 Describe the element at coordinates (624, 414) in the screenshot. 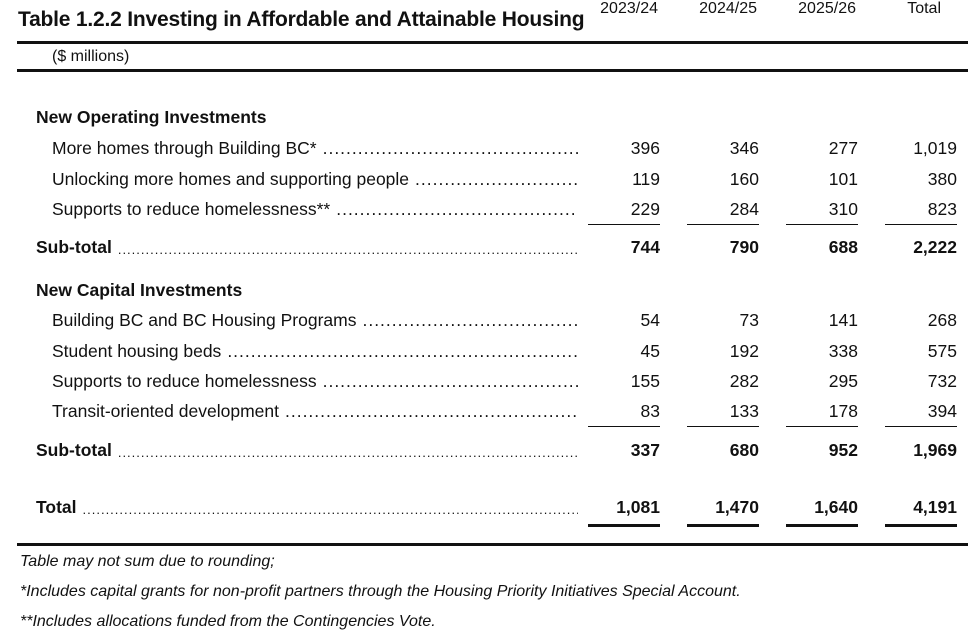

I see `cell-value: 83` at that location.